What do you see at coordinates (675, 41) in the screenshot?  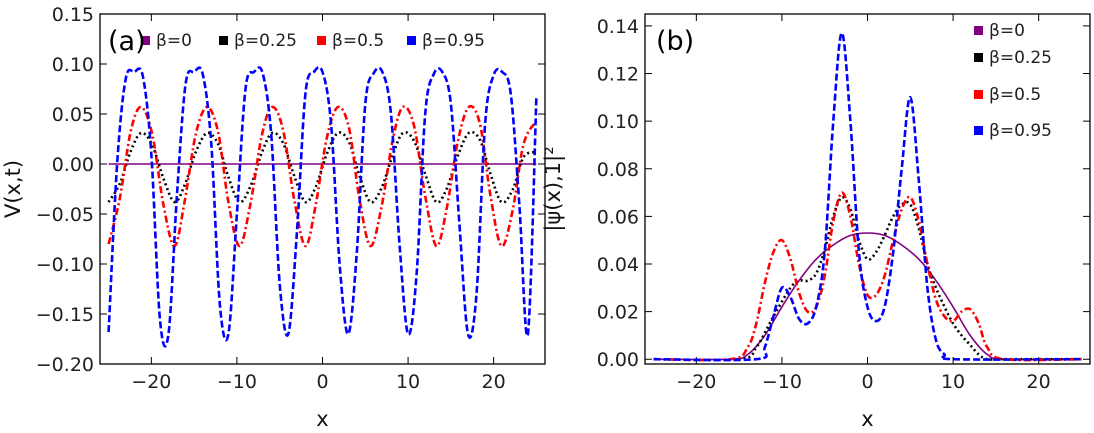 I see `panel-label: (b)` at bounding box center [675, 41].